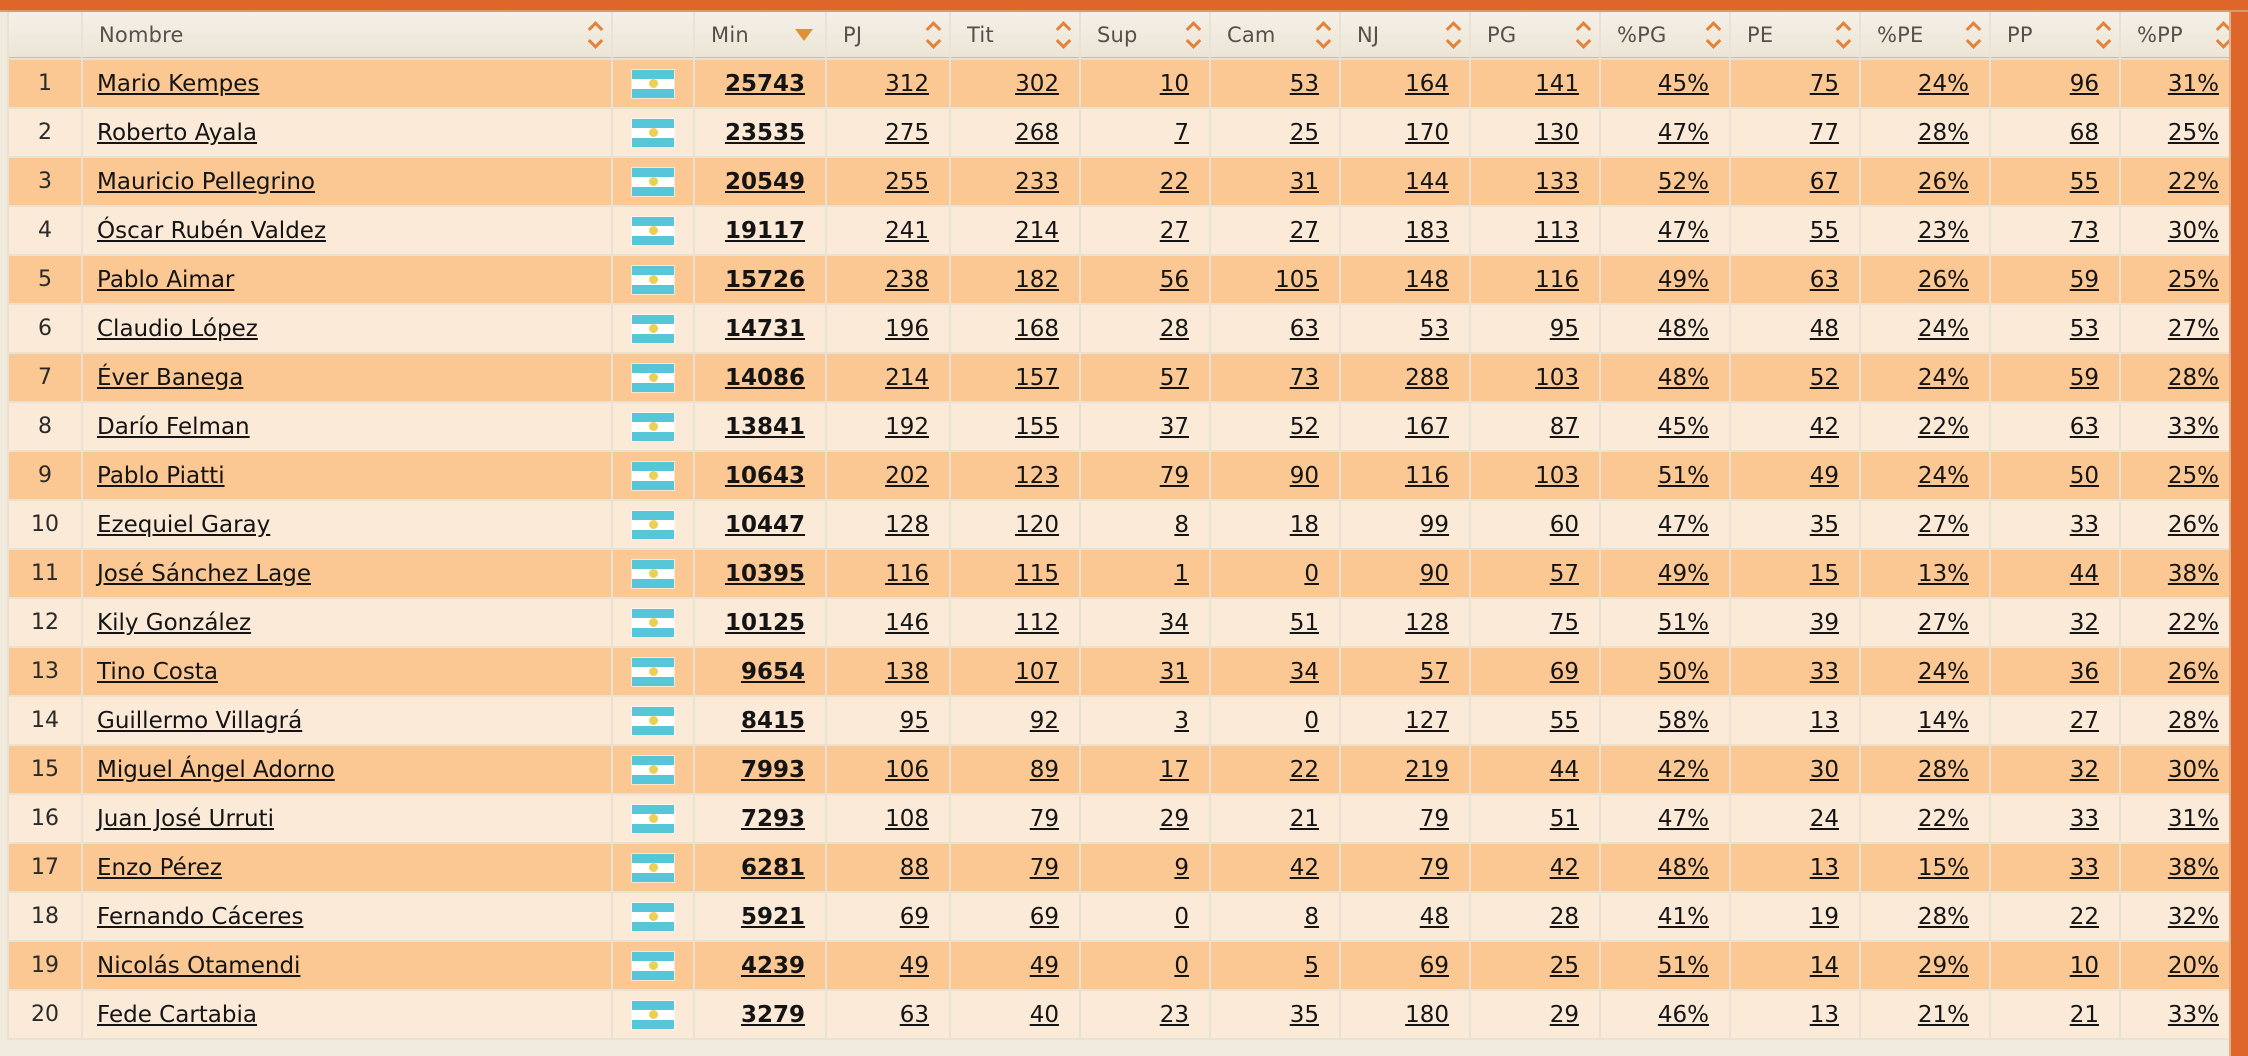 This screenshot has width=2248, height=1056. I want to click on stat-tit-link: 214, so click(1037, 230).